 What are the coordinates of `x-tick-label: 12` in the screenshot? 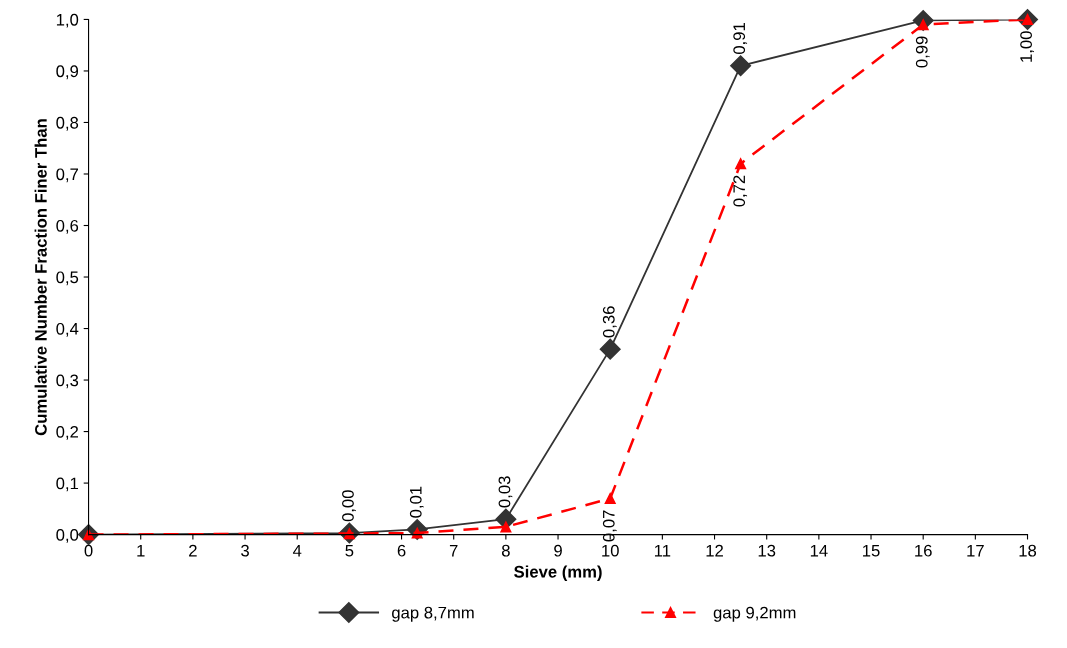 It's located at (714, 550).